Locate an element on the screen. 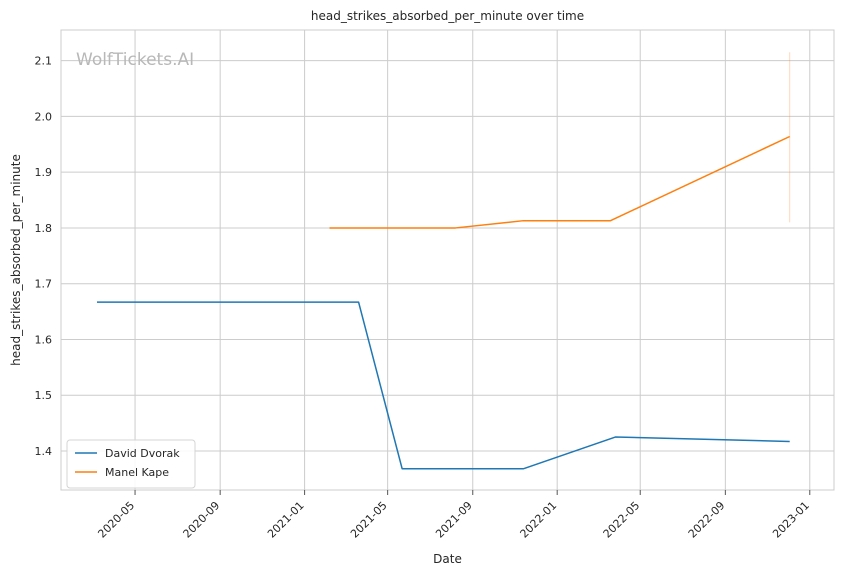 This screenshot has height=575, width=844. legend-box is located at coordinates (131, 464).